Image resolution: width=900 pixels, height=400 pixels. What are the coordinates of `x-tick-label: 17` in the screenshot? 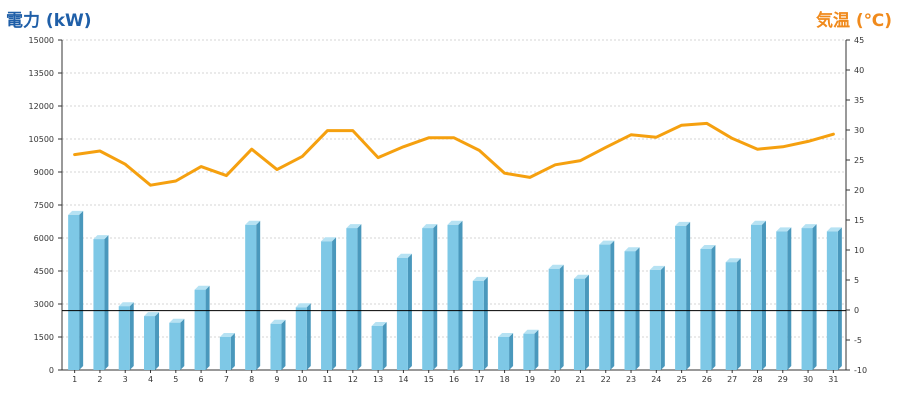 It's located at (479, 379).